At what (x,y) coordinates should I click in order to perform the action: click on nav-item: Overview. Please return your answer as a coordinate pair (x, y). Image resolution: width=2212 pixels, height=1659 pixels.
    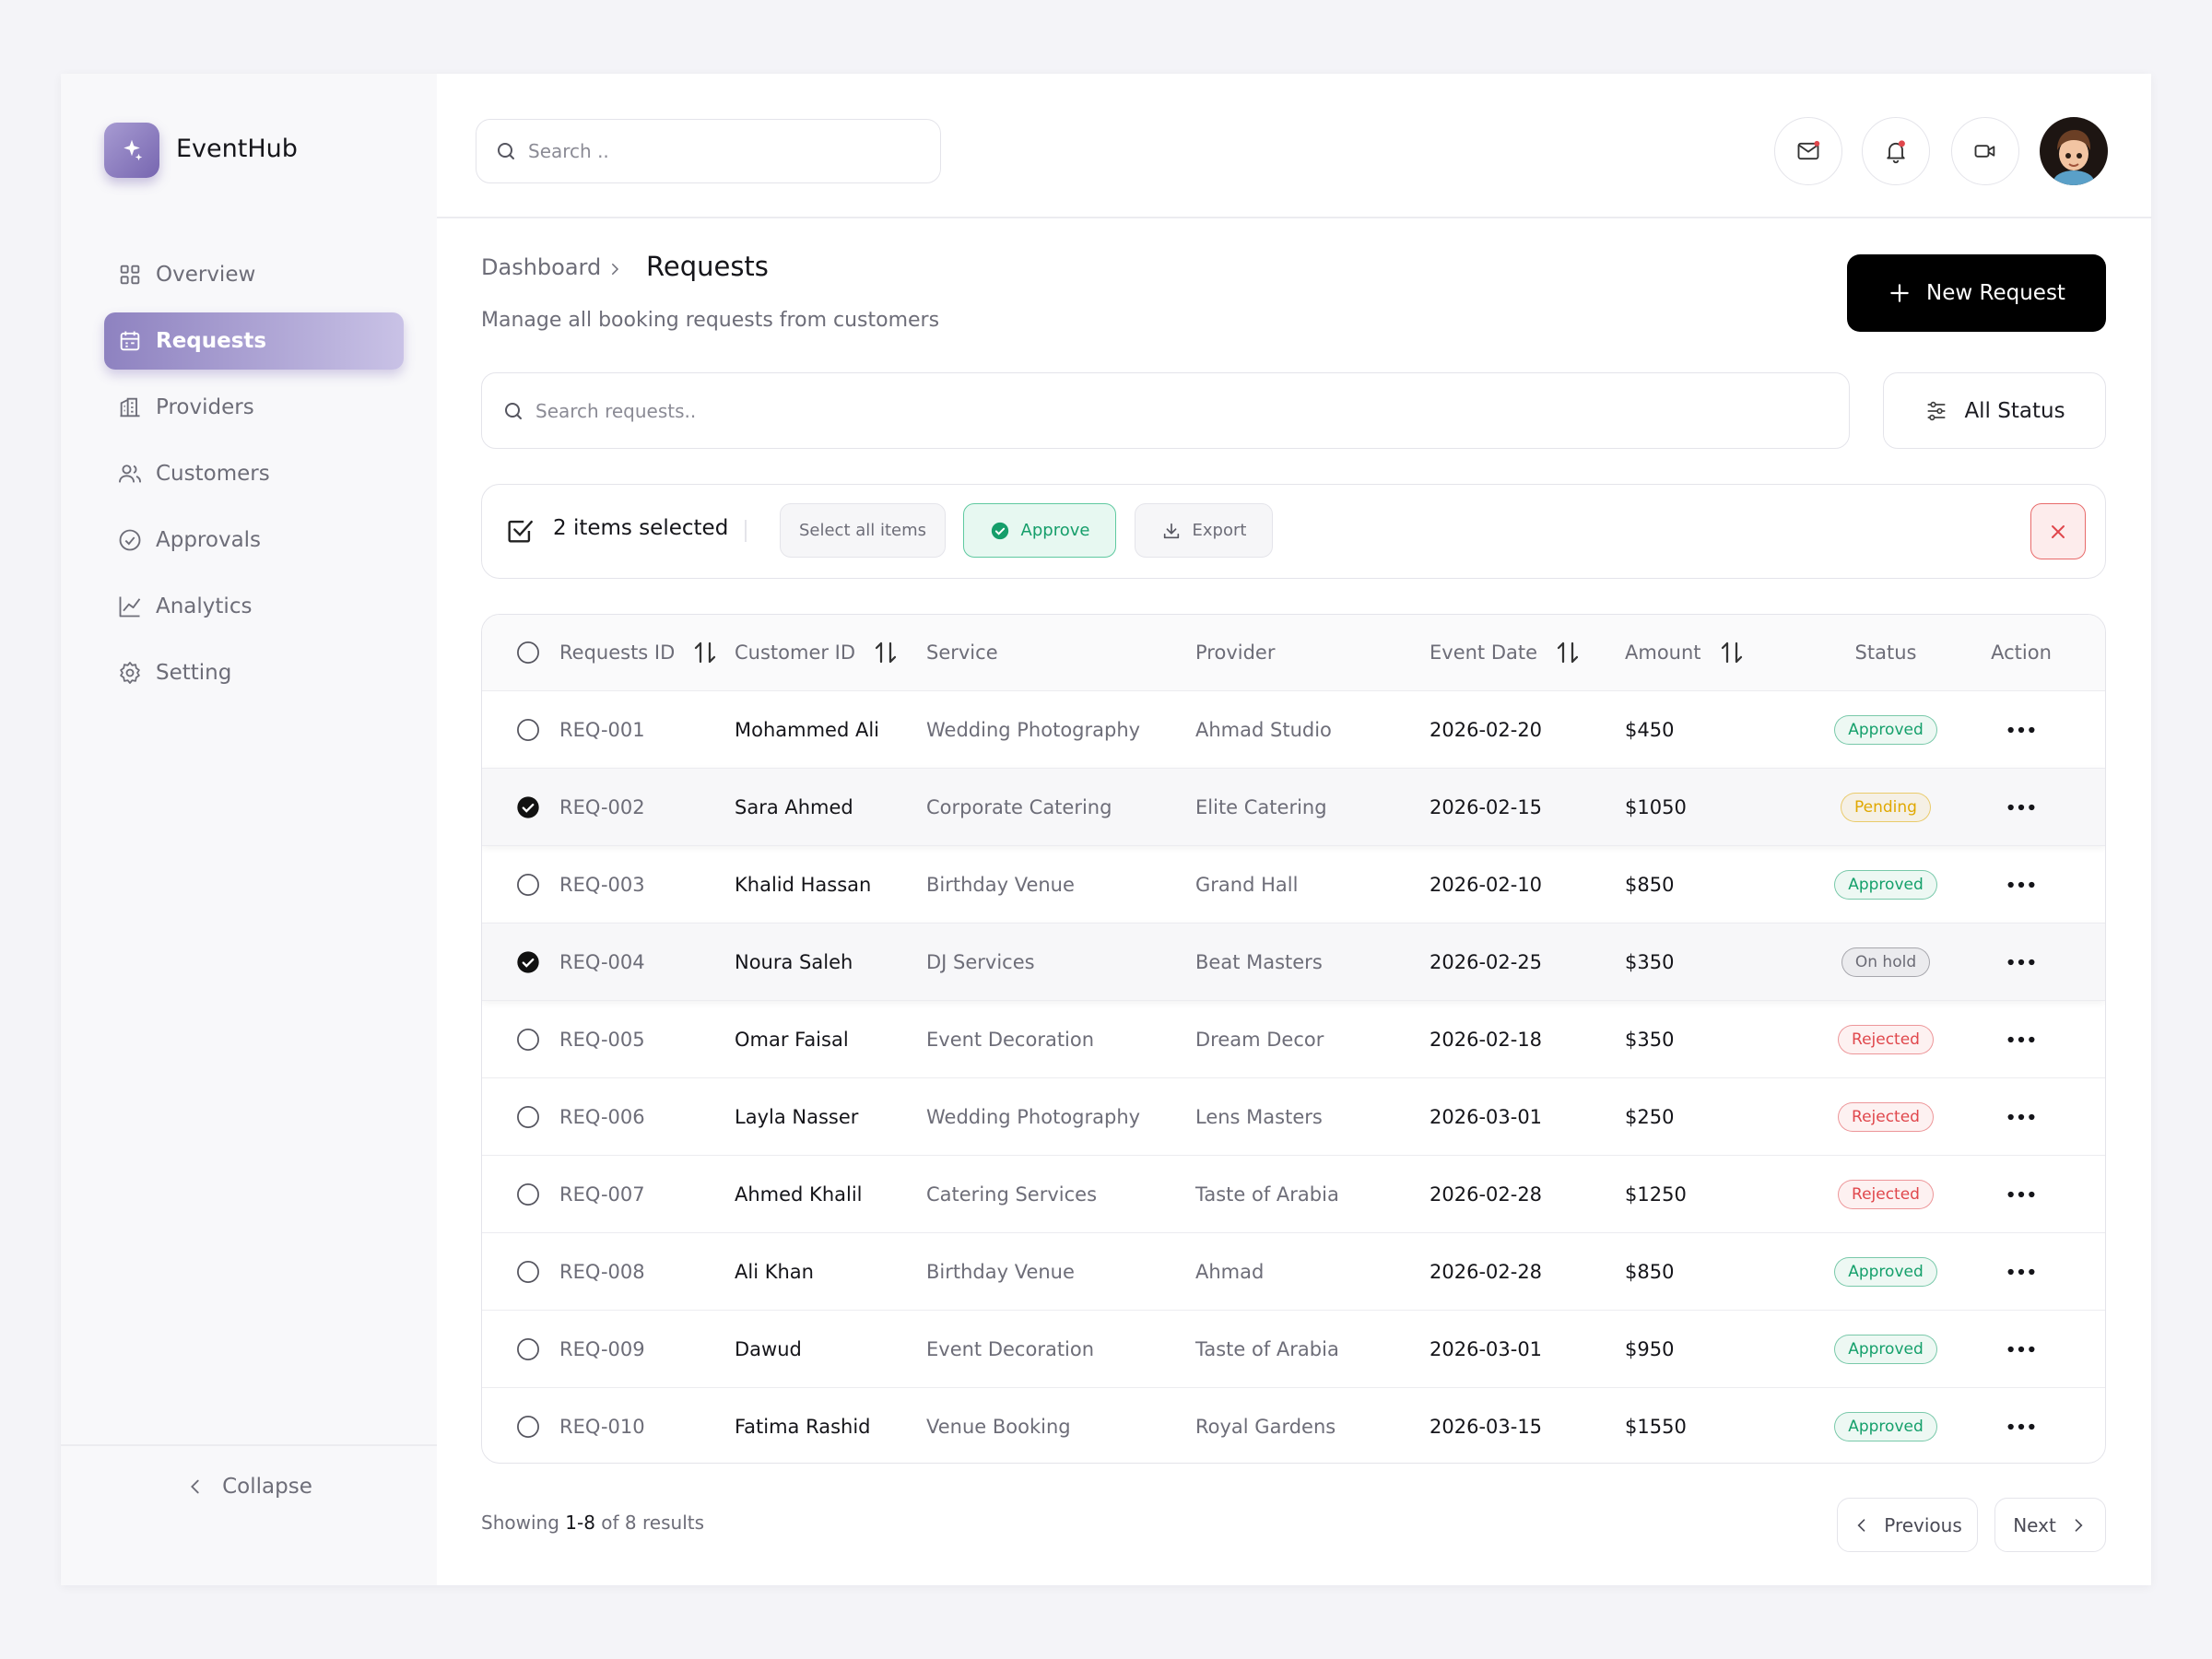
    Looking at the image, I should click on (254, 274).